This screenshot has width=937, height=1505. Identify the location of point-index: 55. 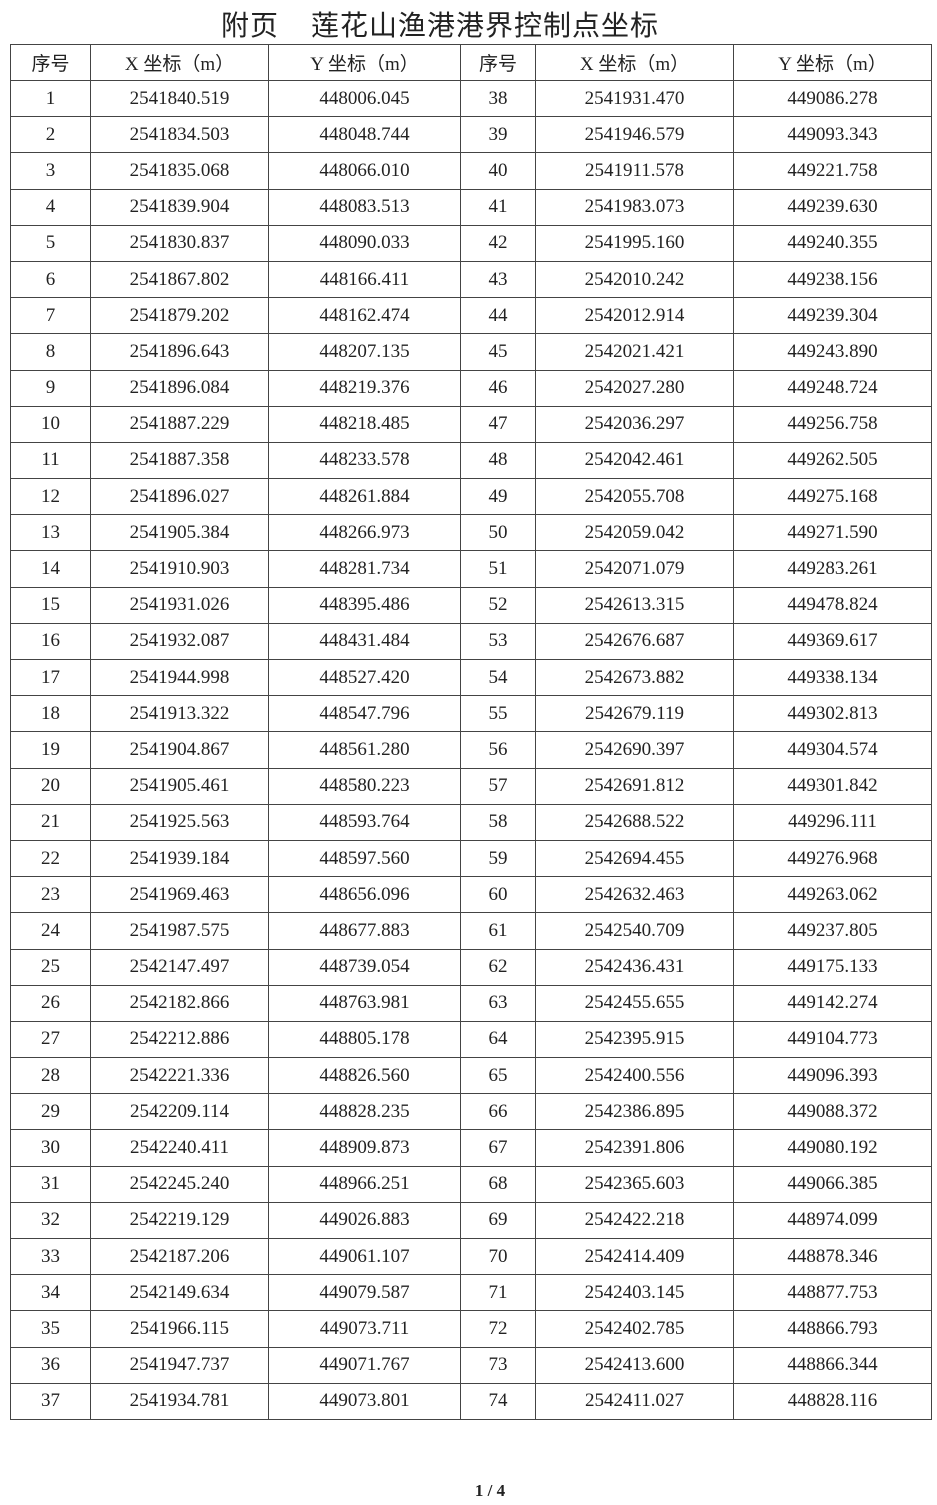
(498, 714).